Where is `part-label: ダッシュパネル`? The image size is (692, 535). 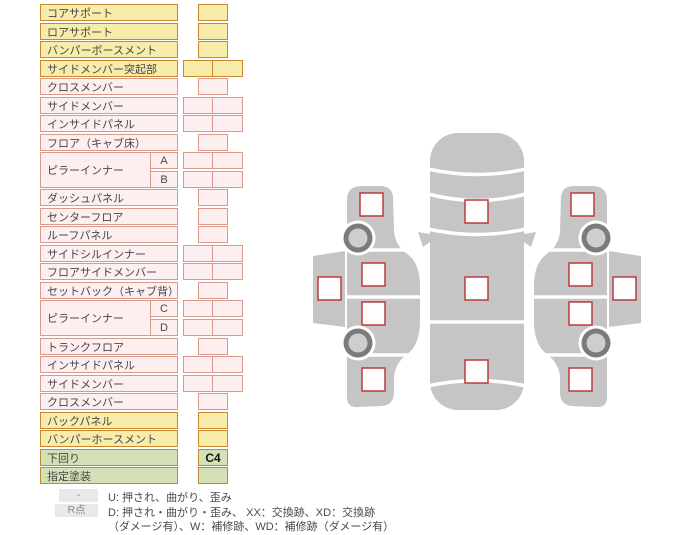 part-label: ダッシュパネル is located at coordinates (109, 197).